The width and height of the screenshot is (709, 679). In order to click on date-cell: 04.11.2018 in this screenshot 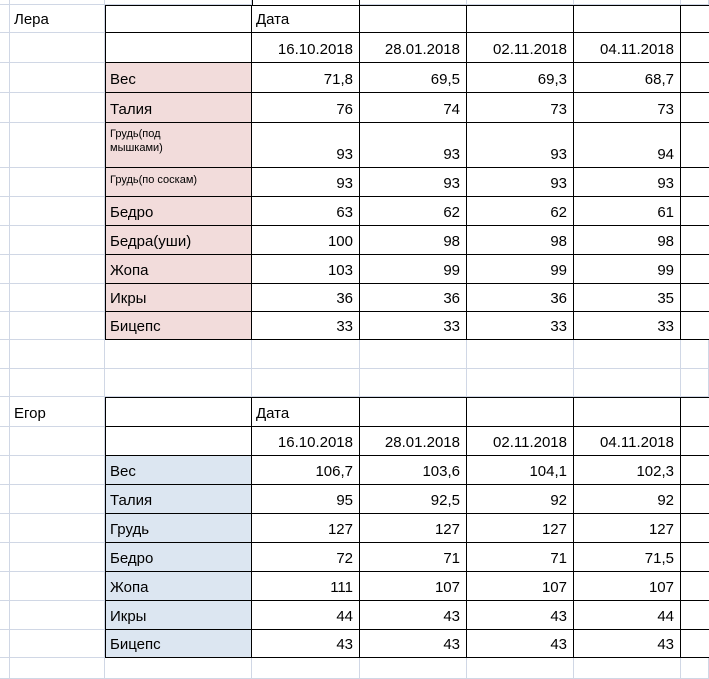, I will do `click(627, 441)`.